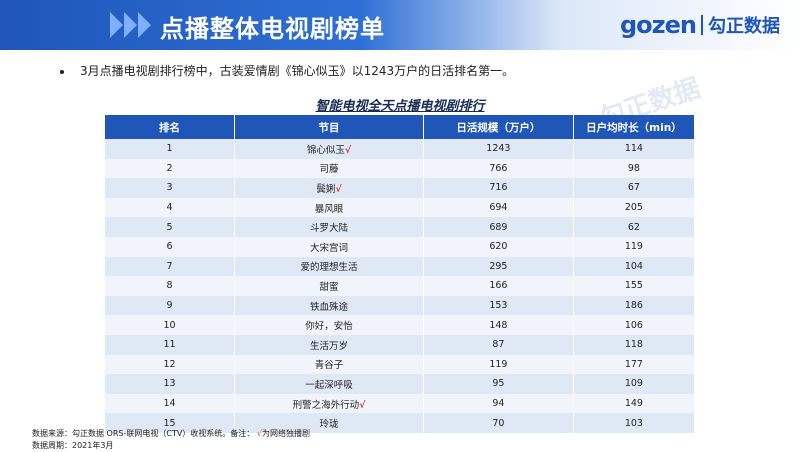 This screenshot has height=452, width=800. I want to click on cell-program: 一起深呼吸, so click(329, 384).